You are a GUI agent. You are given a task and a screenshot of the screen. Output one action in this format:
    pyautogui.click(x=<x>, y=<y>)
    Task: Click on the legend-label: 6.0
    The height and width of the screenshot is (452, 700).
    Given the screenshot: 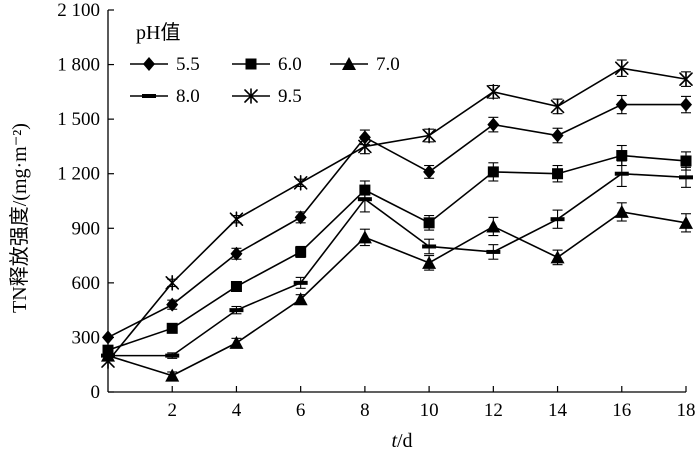 What is the action you would take?
    pyautogui.click(x=290, y=64)
    